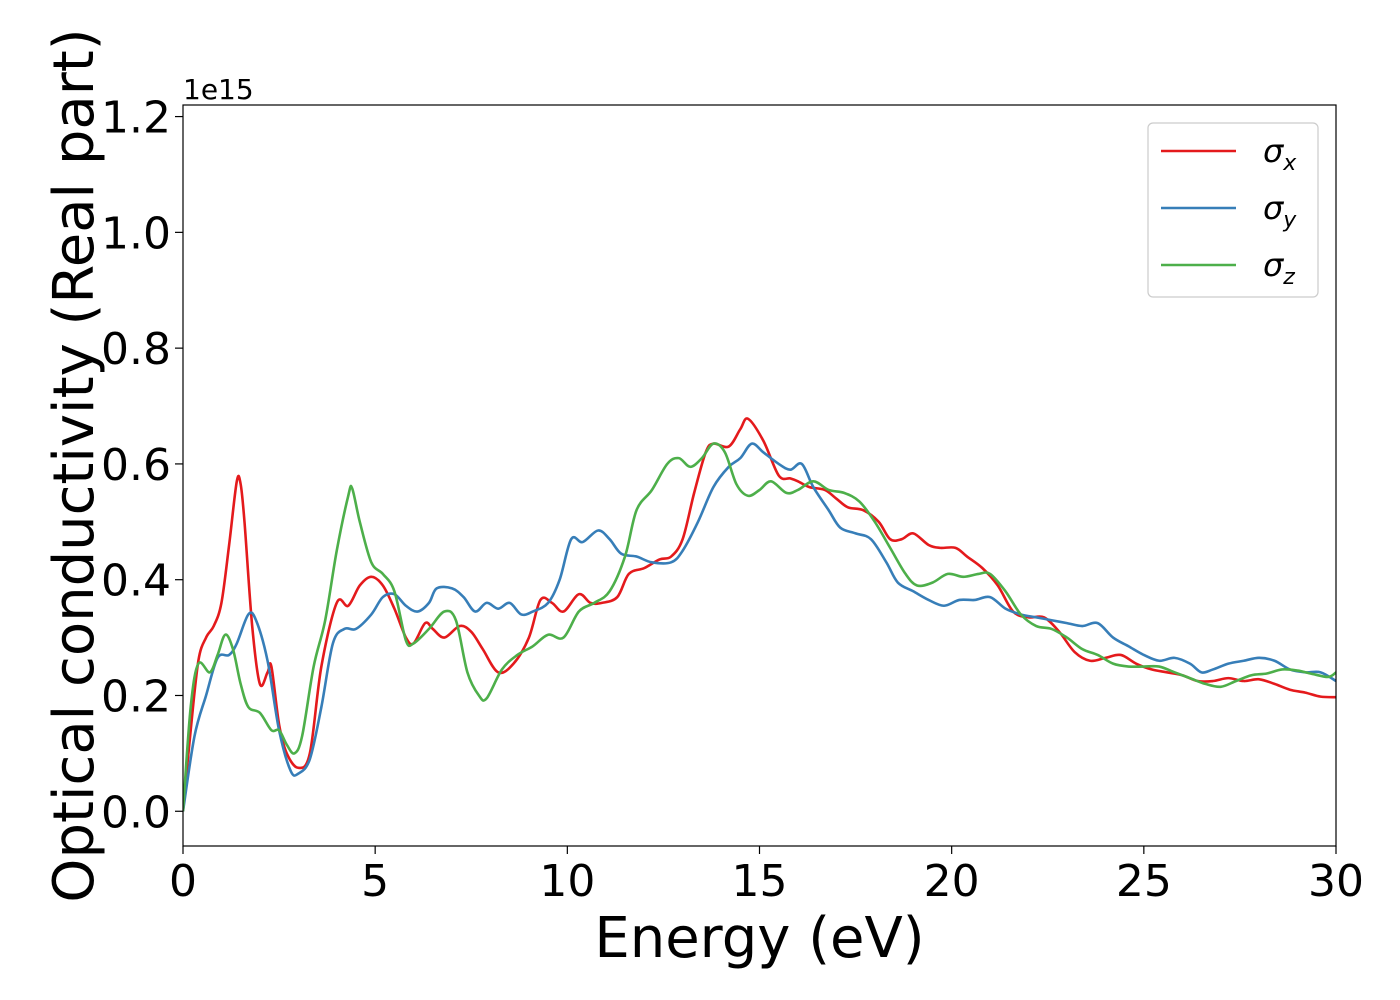 The width and height of the screenshot is (1400, 1000). I want to click on y-offset-label: 1e15, so click(218, 89).